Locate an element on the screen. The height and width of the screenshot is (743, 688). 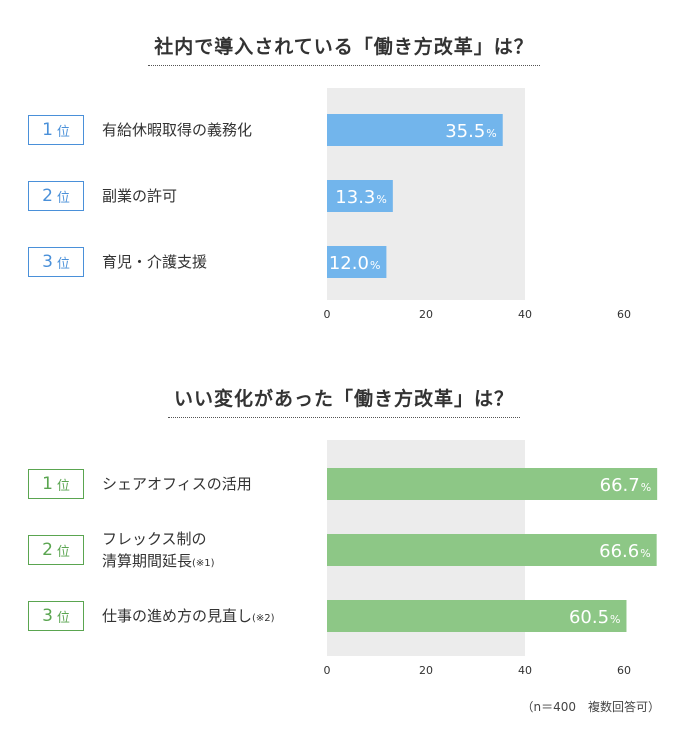
category-label: 有給休暇取得の義務化 is located at coordinates (177, 130).